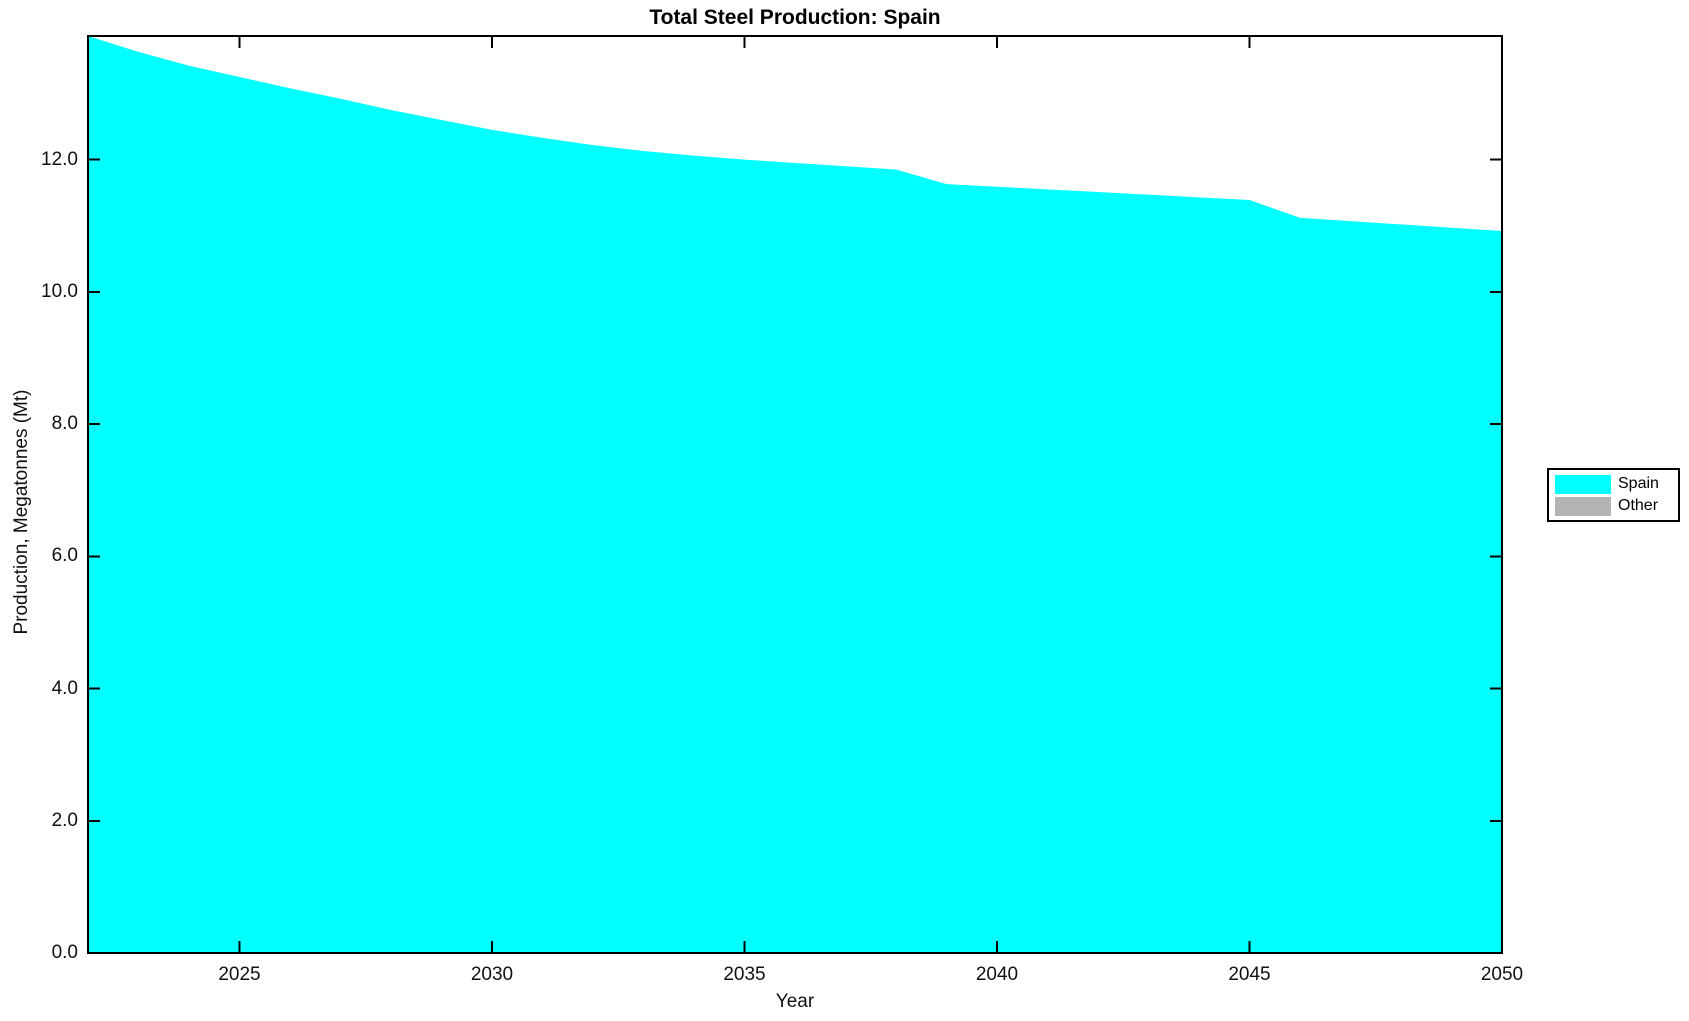 Image resolution: width=1689 pixels, height=1021 pixels. I want to click on x-tick-label: 2035, so click(744, 974).